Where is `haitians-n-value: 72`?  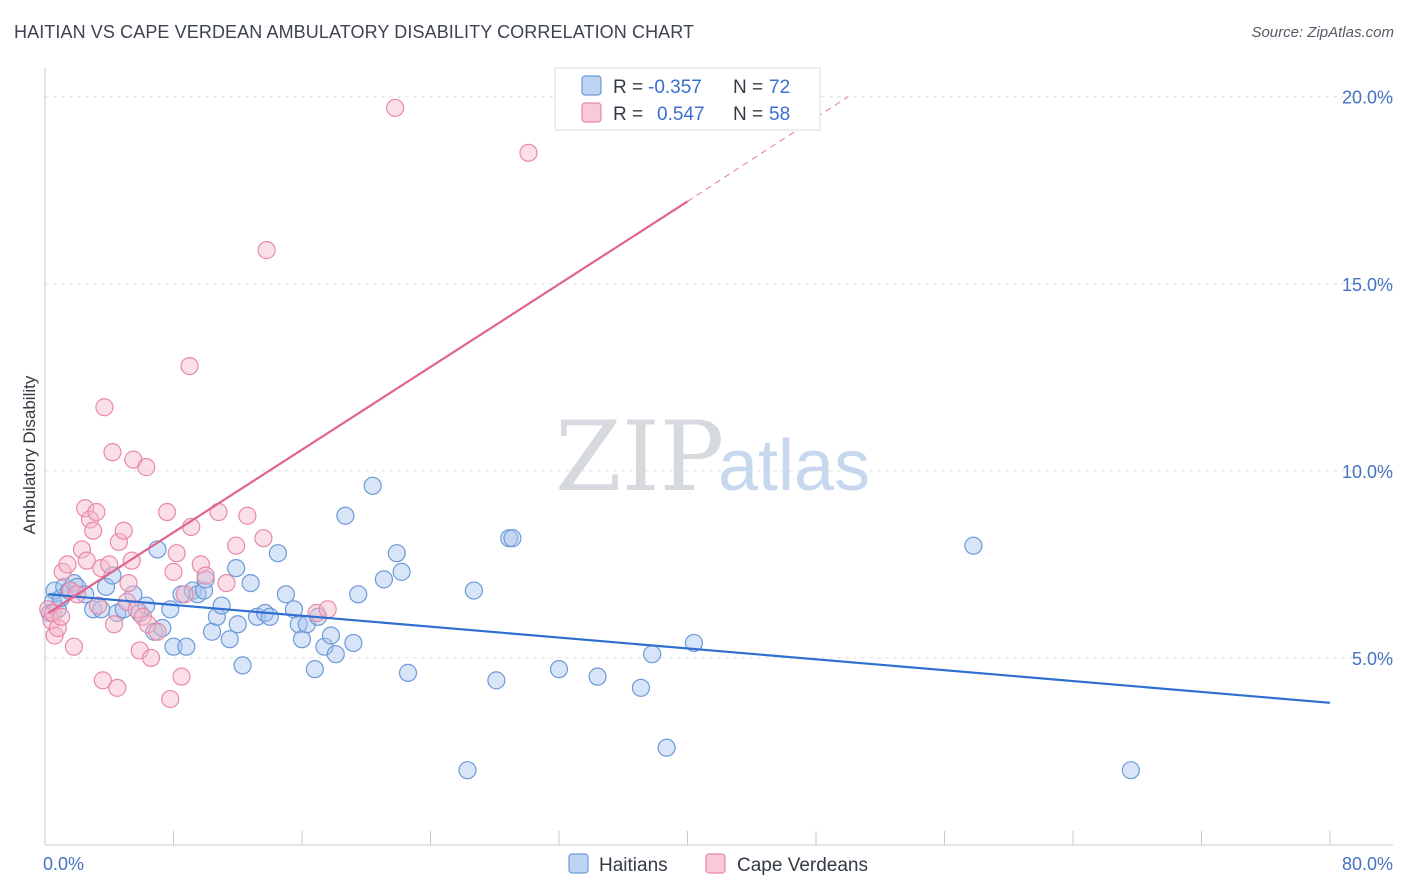 haitians-n-value: 72 is located at coordinates (779, 87).